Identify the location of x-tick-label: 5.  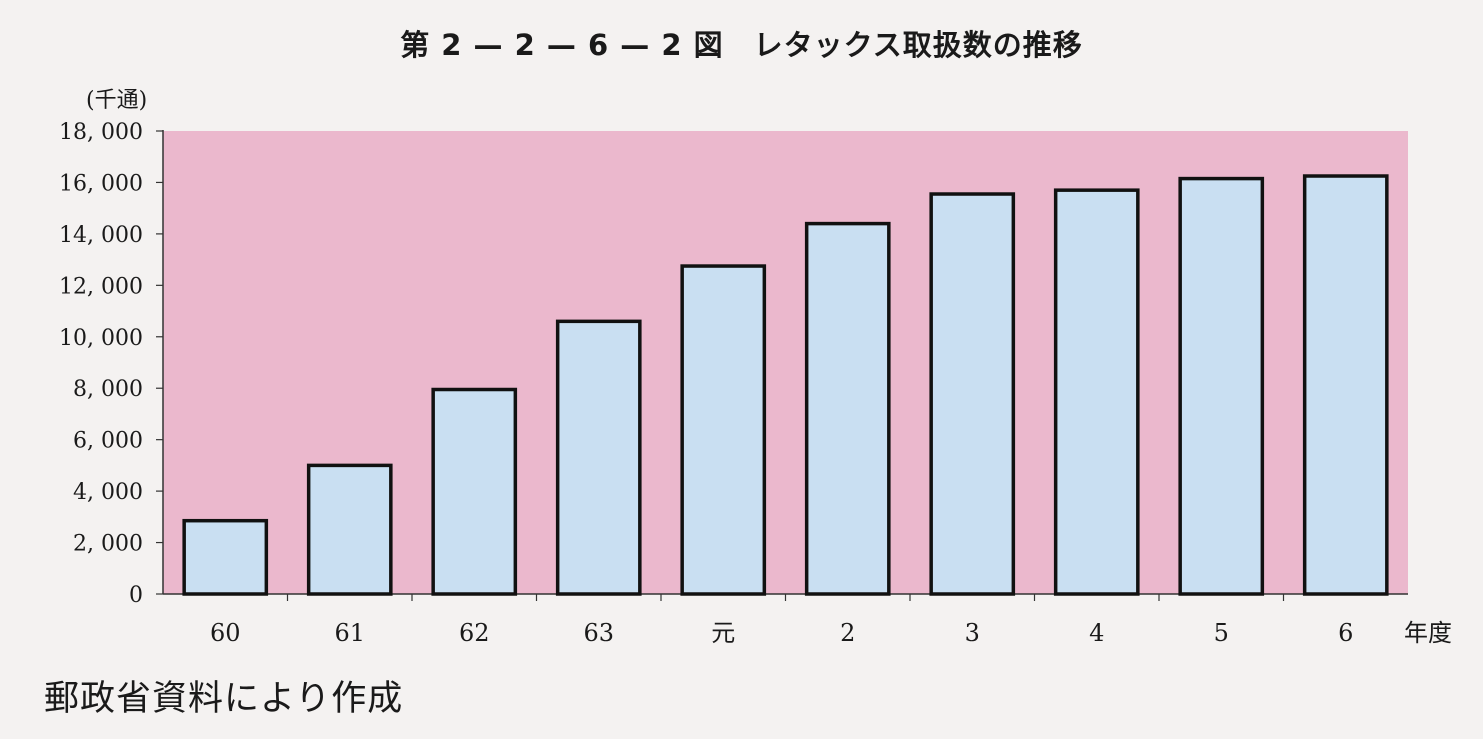
(1221, 633).